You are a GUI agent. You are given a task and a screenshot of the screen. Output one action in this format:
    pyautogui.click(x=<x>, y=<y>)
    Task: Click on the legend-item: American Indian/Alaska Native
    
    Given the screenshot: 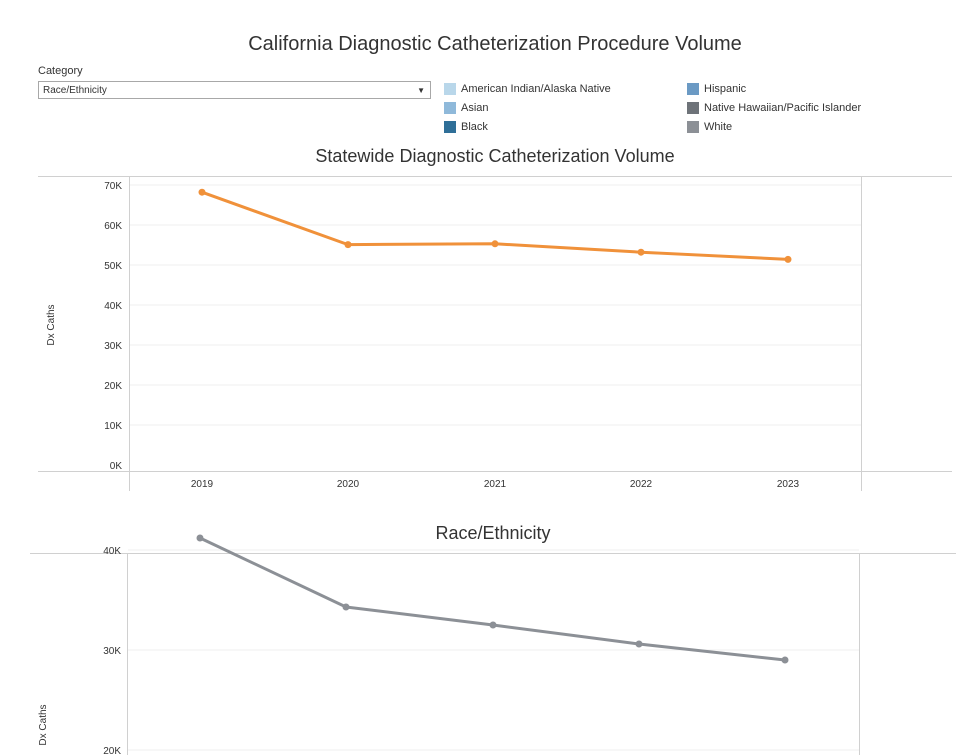 What is the action you would take?
    pyautogui.click(x=527, y=89)
    